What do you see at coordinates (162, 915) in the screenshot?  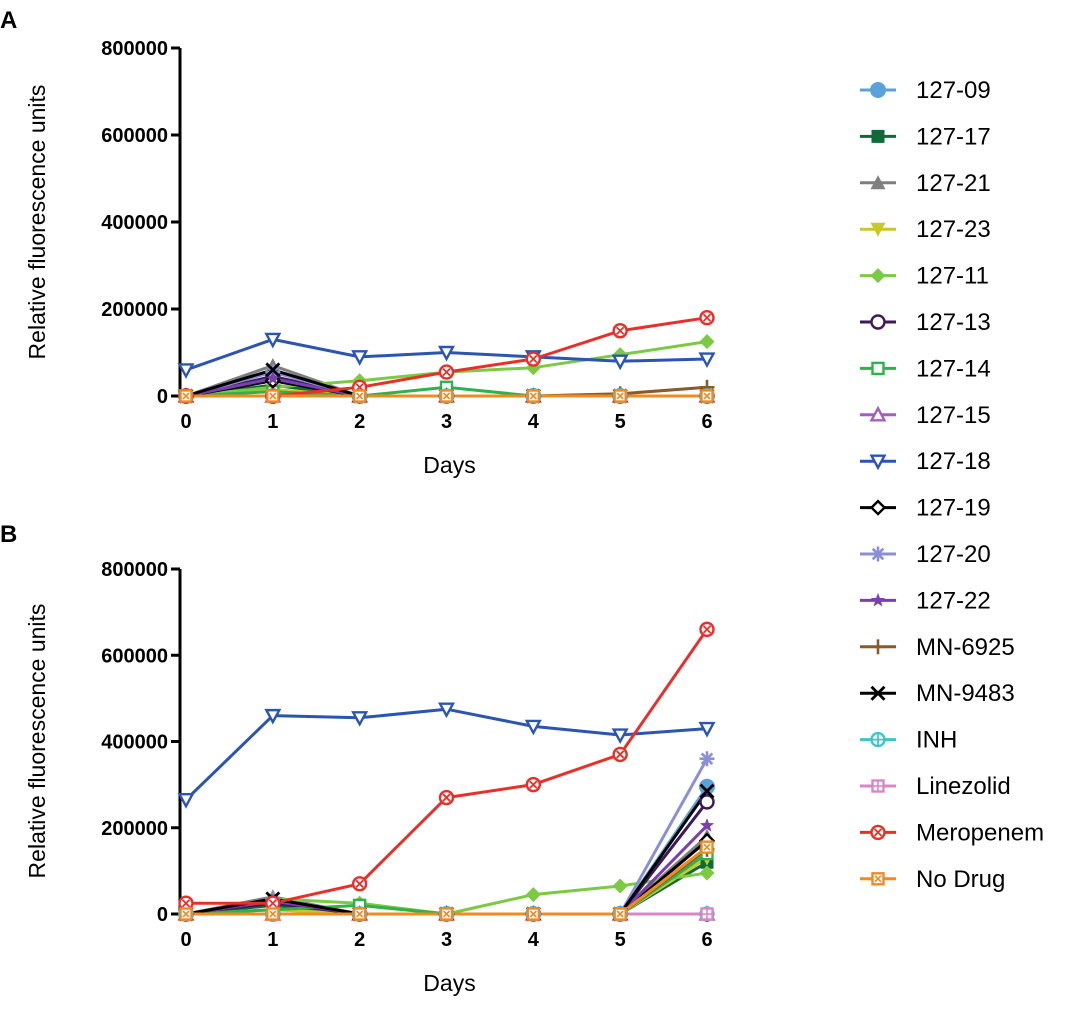 I see `y-tick-label: 0` at bounding box center [162, 915].